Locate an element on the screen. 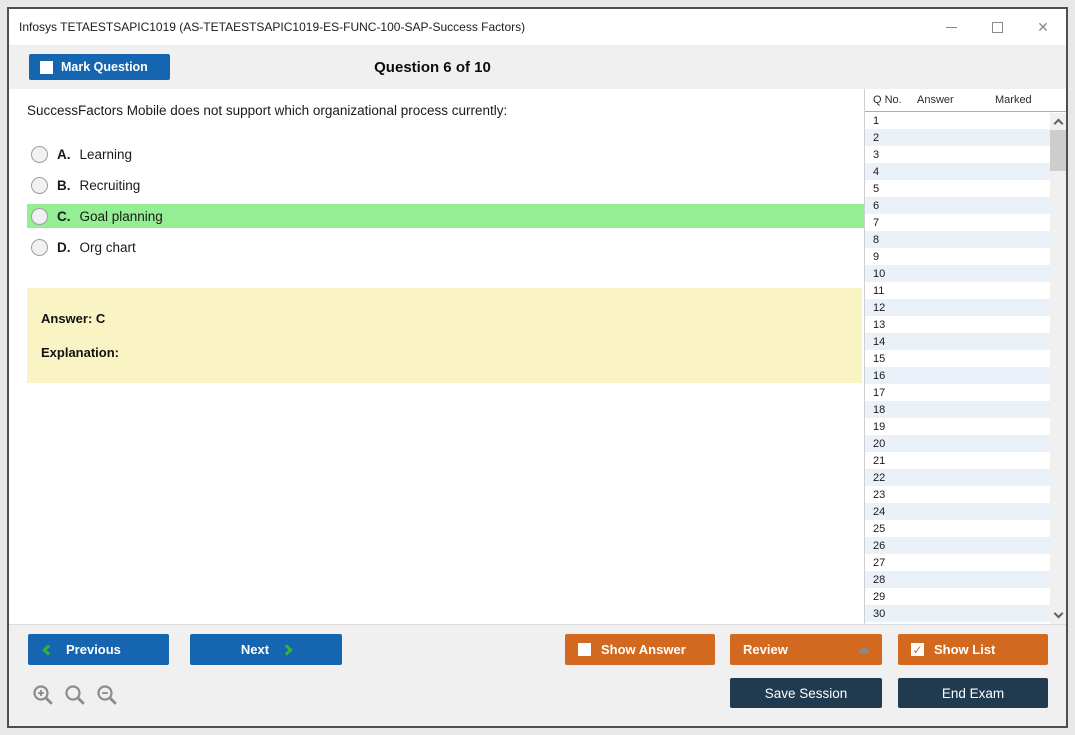 The width and height of the screenshot is (1075, 735). table-row: 17 is located at coordinates (957, 392).